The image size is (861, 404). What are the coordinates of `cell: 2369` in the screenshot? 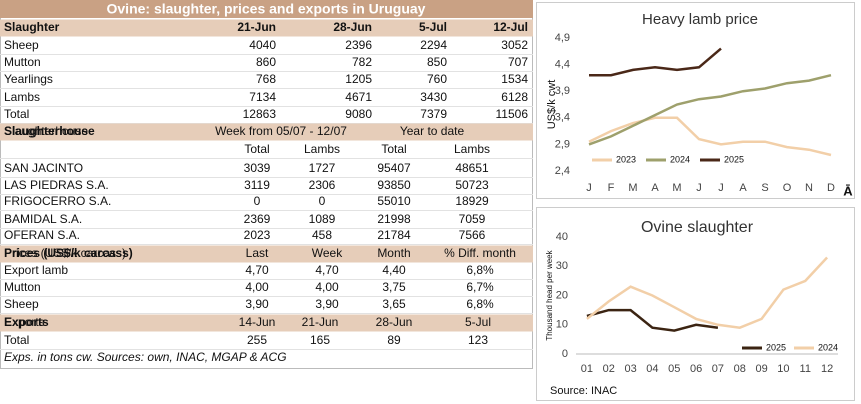 It's located at (257, 219).